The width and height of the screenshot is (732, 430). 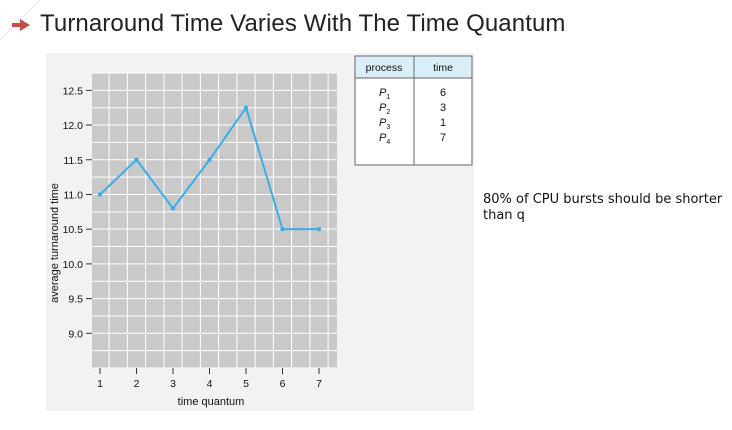 What do you see at coordinates (443, 68) in the screenshot?
I see `table-header-time: time` at bounding box center [443, 68].